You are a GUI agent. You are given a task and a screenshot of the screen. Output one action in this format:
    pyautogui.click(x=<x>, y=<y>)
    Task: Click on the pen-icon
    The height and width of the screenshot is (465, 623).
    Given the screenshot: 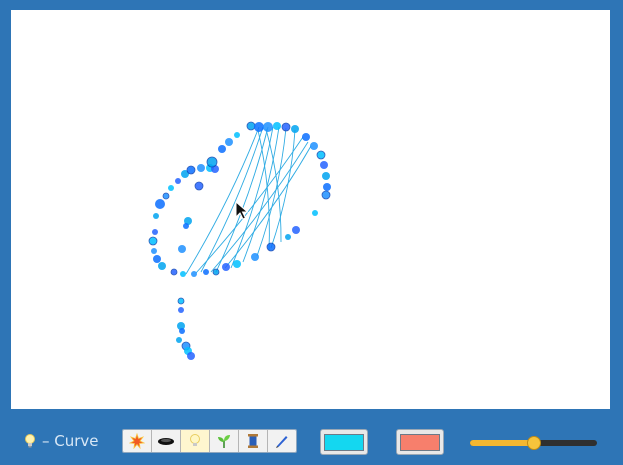 What is the action you would take?
    pyautogui.click(x=282, y=442)
    